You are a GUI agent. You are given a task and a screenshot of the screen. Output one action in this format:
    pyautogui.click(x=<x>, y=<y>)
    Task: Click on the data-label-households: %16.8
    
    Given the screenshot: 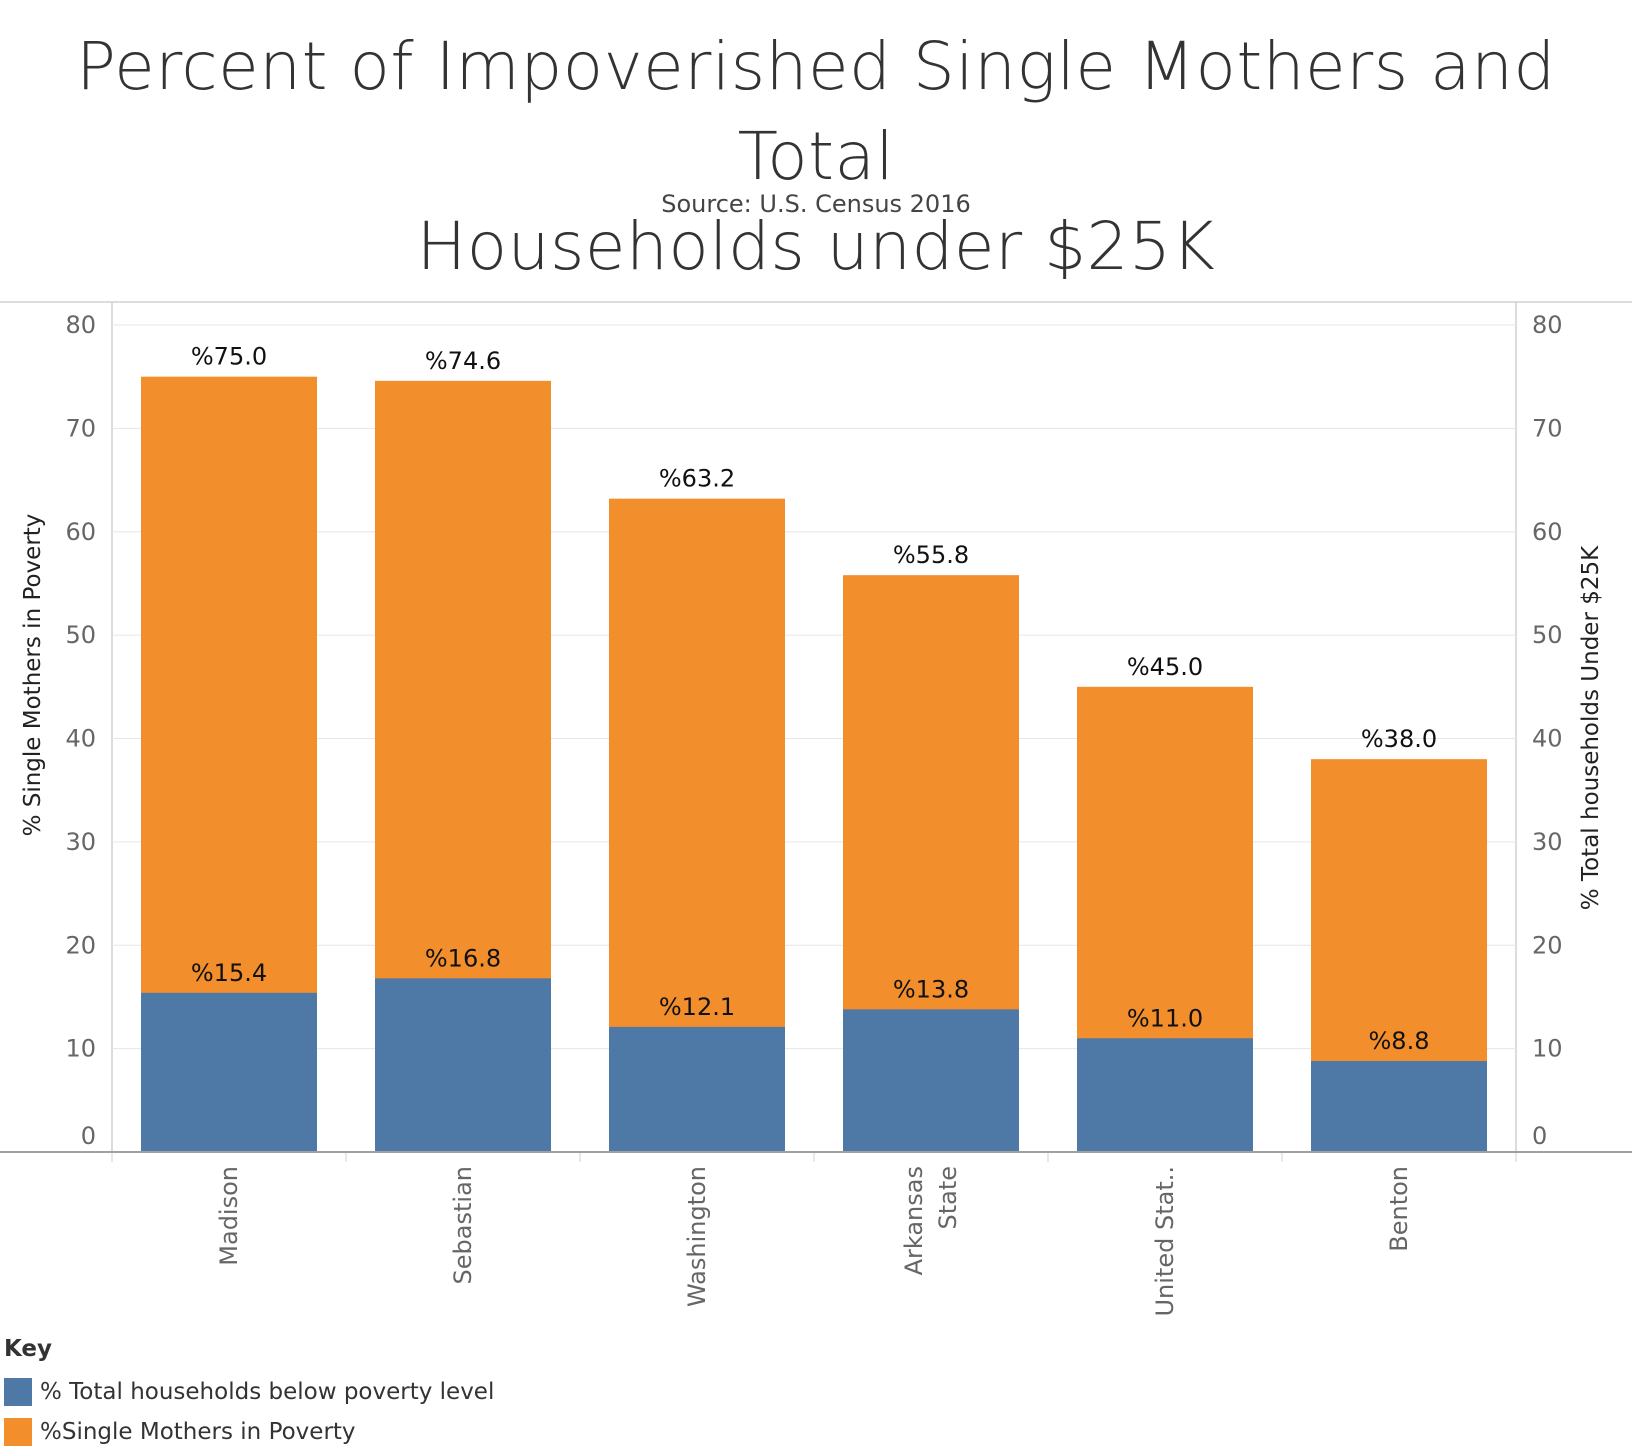 What is the action you would take?
    pyautogui.click(x=463, y=958)
    